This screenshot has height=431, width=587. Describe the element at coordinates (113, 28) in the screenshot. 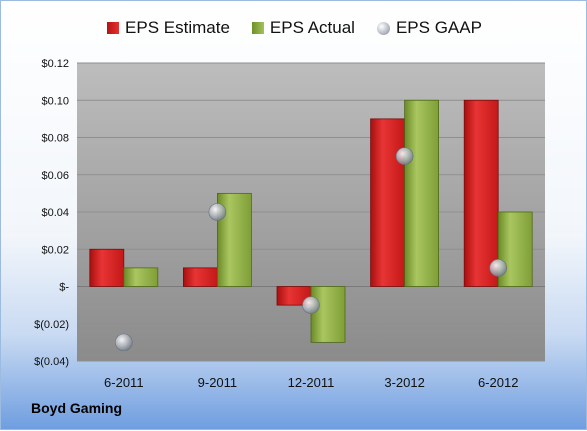

I see `estimate-swatch` at that location.